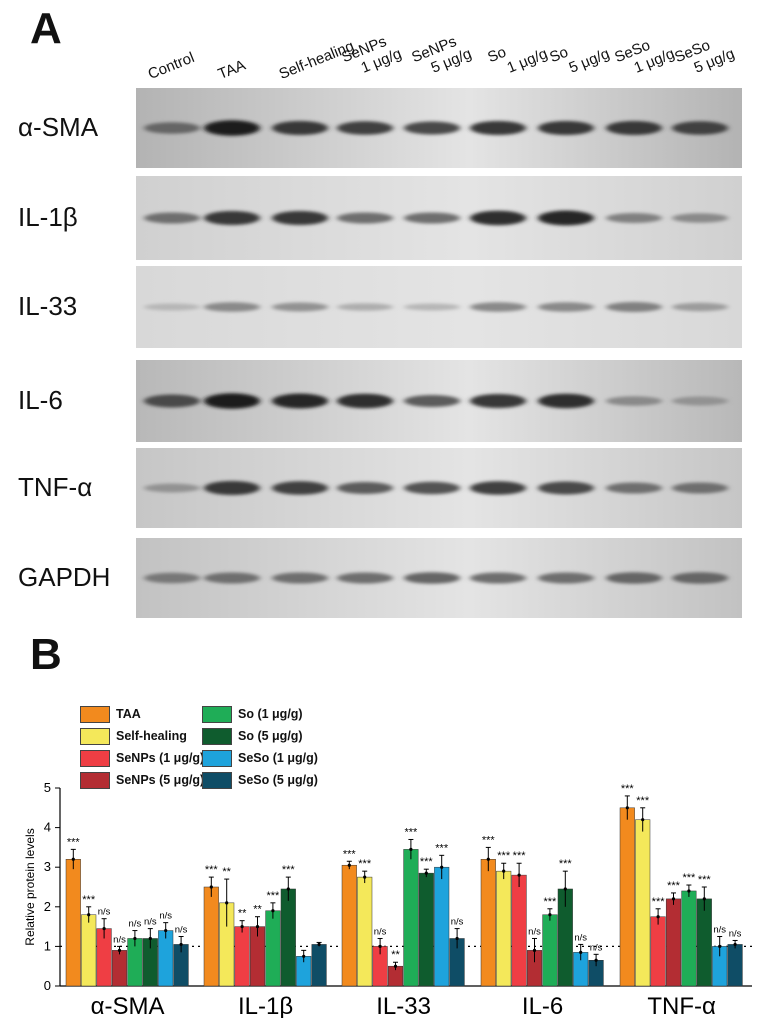 The height and width of the screenshot is (1018, 767). What do you see at coordinates (441, 55) in the screenshot?
I see `lane-label: SeNPs 5 μg/g` at bounding box center [441, 55].